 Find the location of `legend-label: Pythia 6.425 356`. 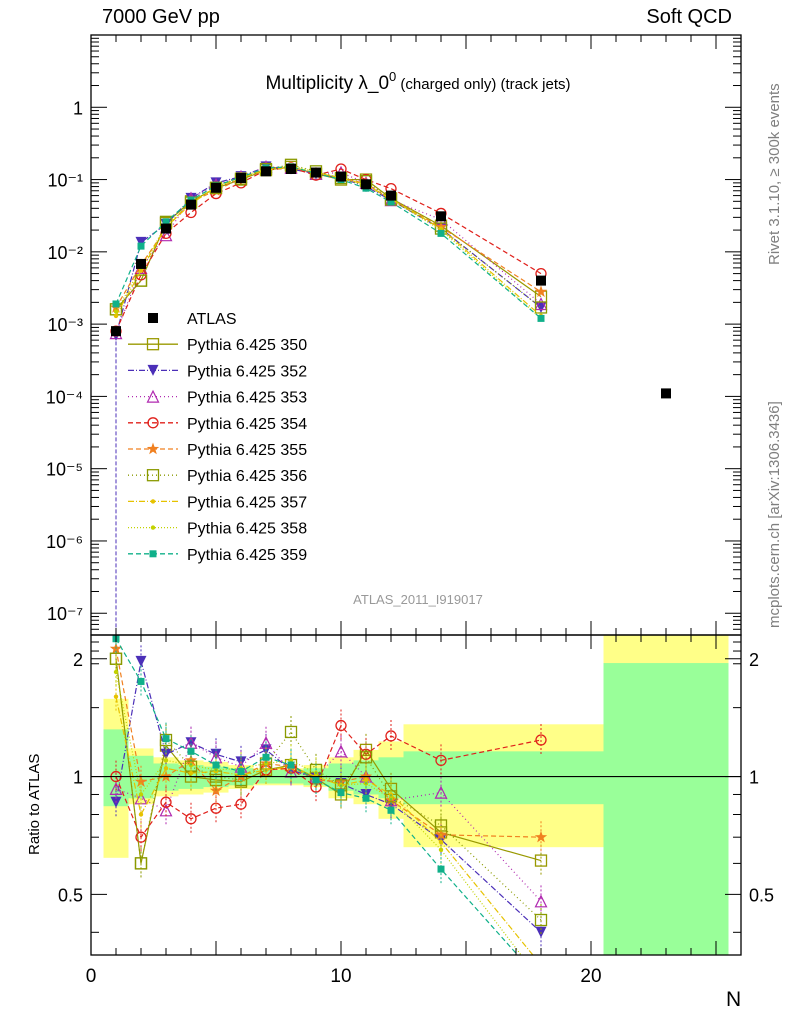

legend-label: Pythia 6.425 356 is located at coordinates (247, 476).